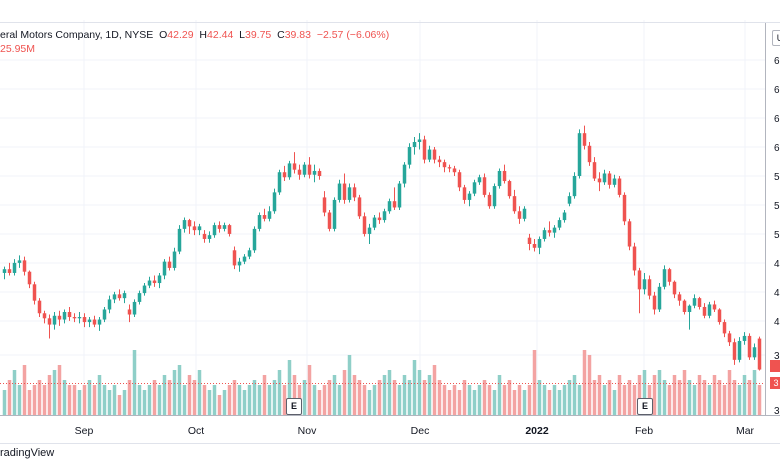  Describe the element at coordinates (777, 61) in the screenshot. I see `y-axis-label: 6` at that location.